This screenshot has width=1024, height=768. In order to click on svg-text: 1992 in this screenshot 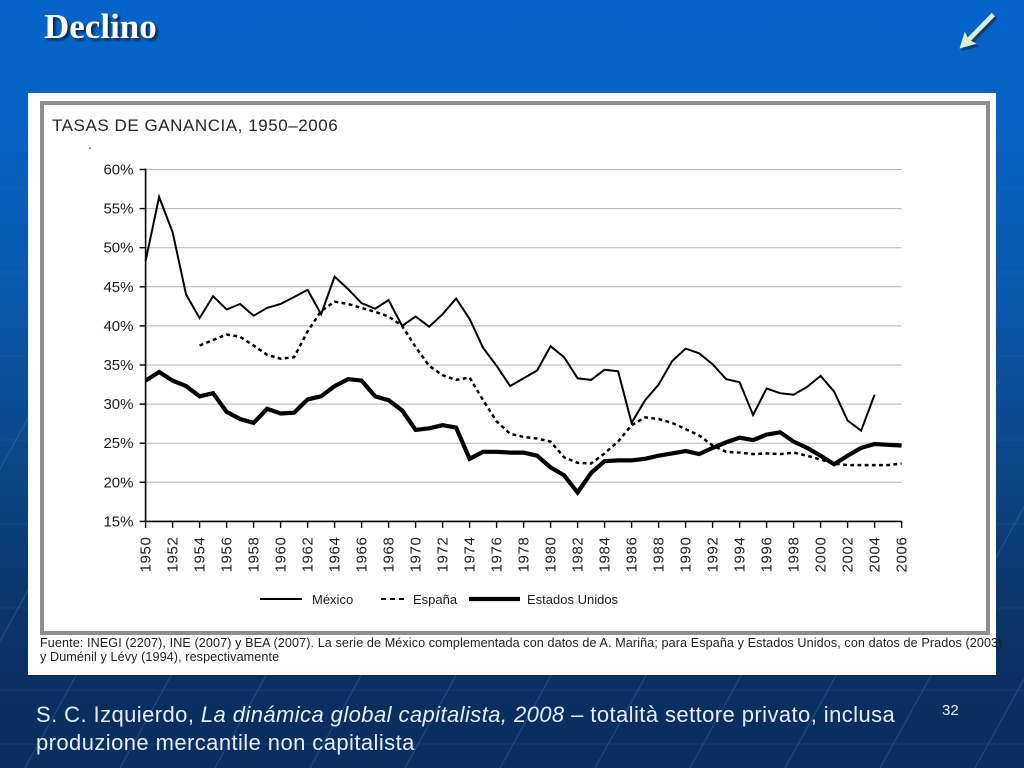, I will do `click(713, 555)`.